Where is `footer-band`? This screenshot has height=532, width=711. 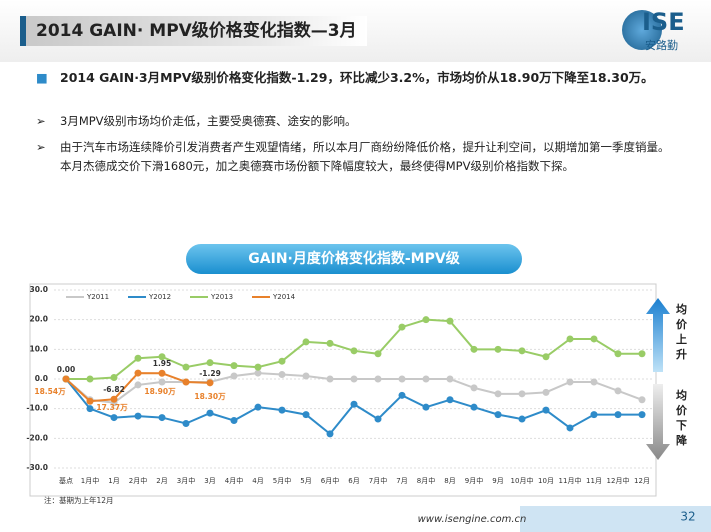
footer-band is located at coordinates (615, 519).